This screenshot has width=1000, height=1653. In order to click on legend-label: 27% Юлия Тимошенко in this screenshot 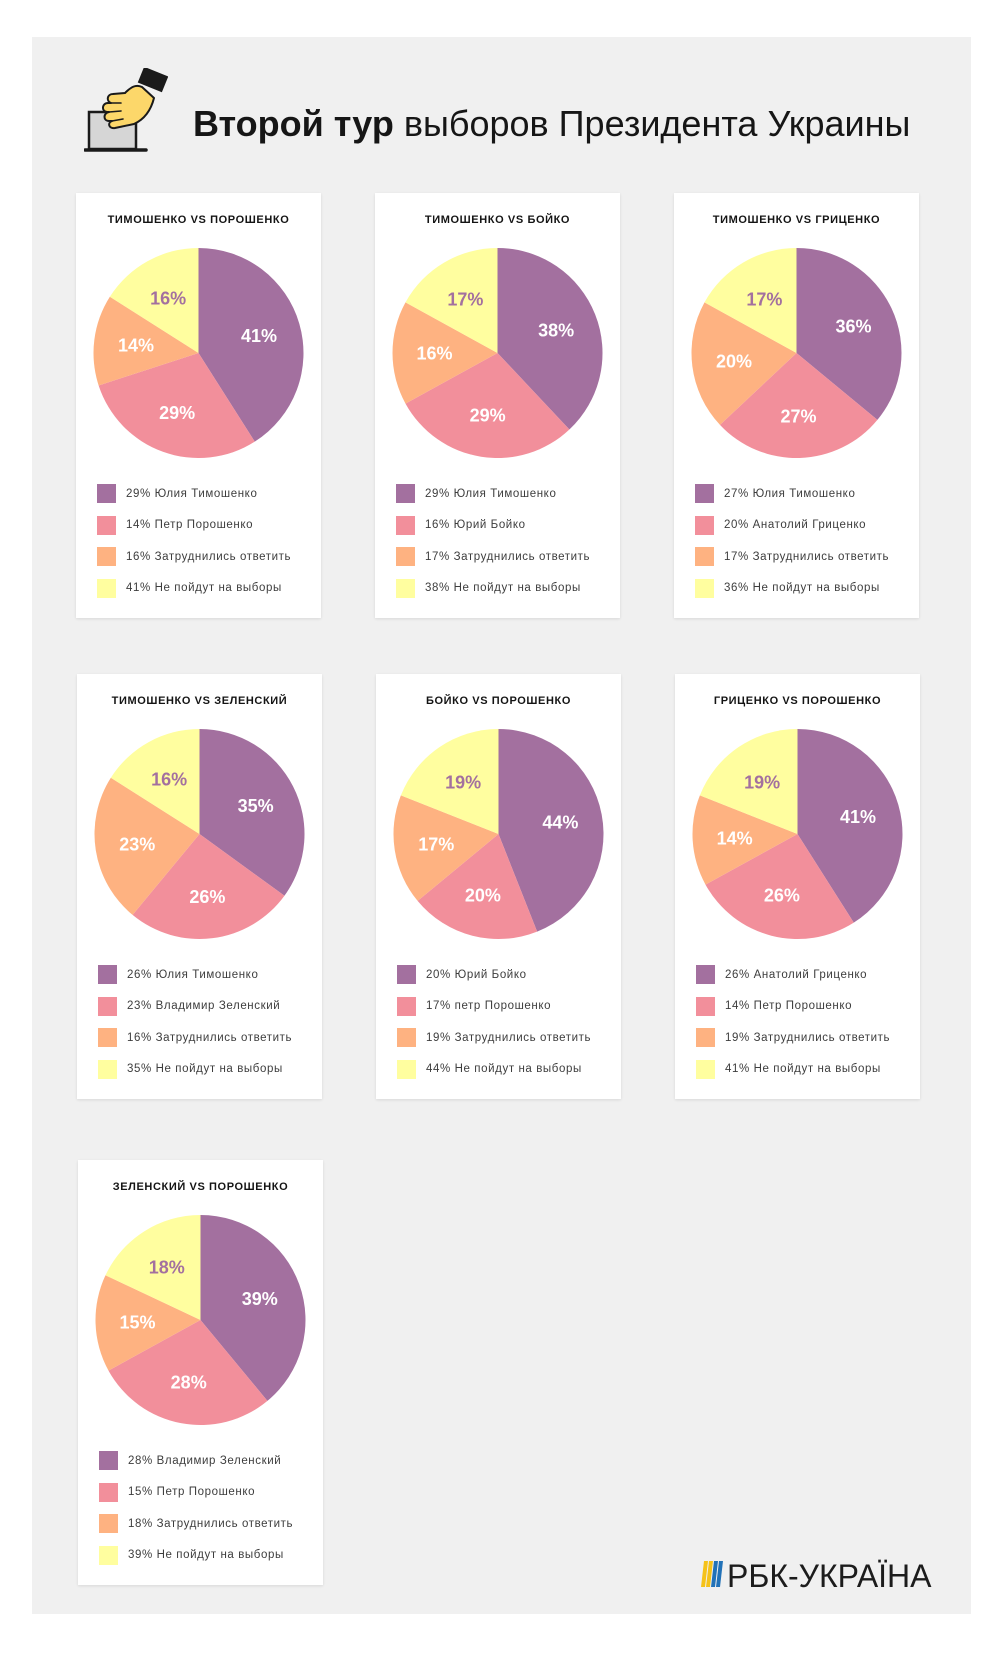, I will do `click(790, 493)`.